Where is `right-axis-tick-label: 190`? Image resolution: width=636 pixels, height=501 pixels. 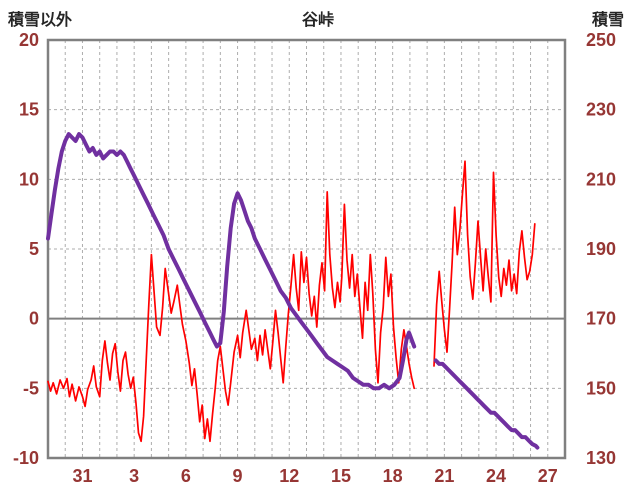 right-axis-tick-label: 190 is located at coordinates (601, 249).